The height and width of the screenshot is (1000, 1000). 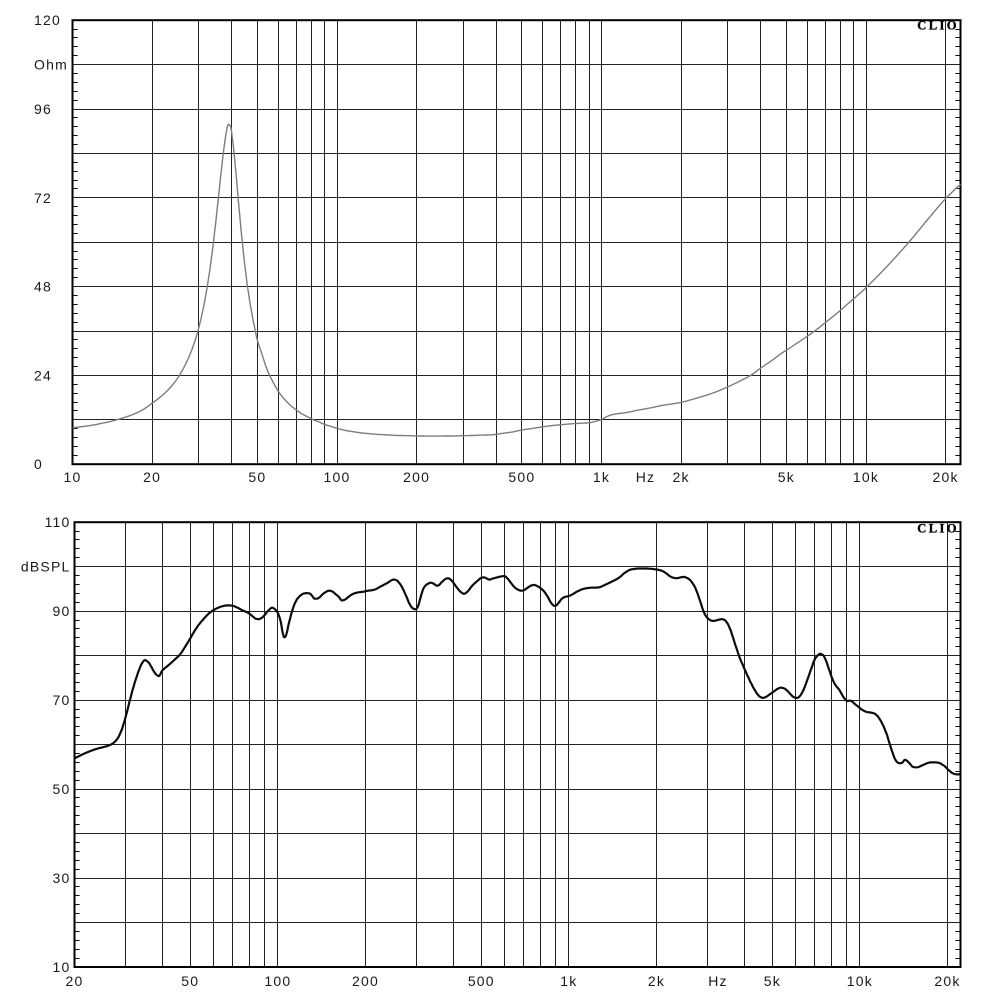 What do you see at coordinates (58, 522) in the screenshot?
I see `svg-text: 110` at bounding box center [58, 522].